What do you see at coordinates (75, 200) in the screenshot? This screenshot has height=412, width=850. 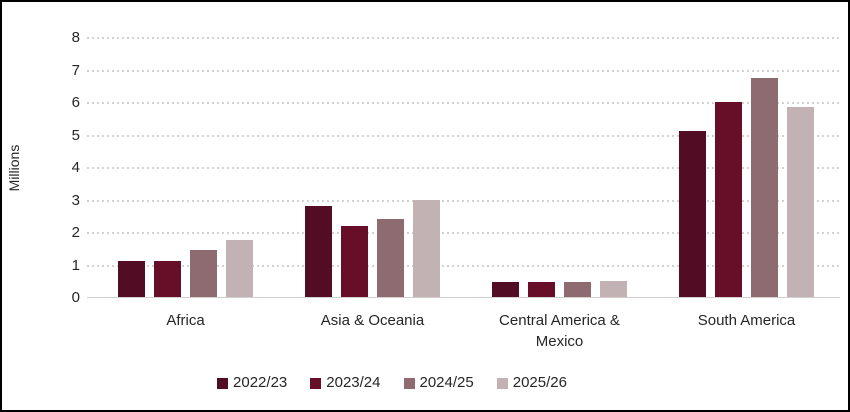 I see `y-tick-label: 3` at bounding box center [75, 200].